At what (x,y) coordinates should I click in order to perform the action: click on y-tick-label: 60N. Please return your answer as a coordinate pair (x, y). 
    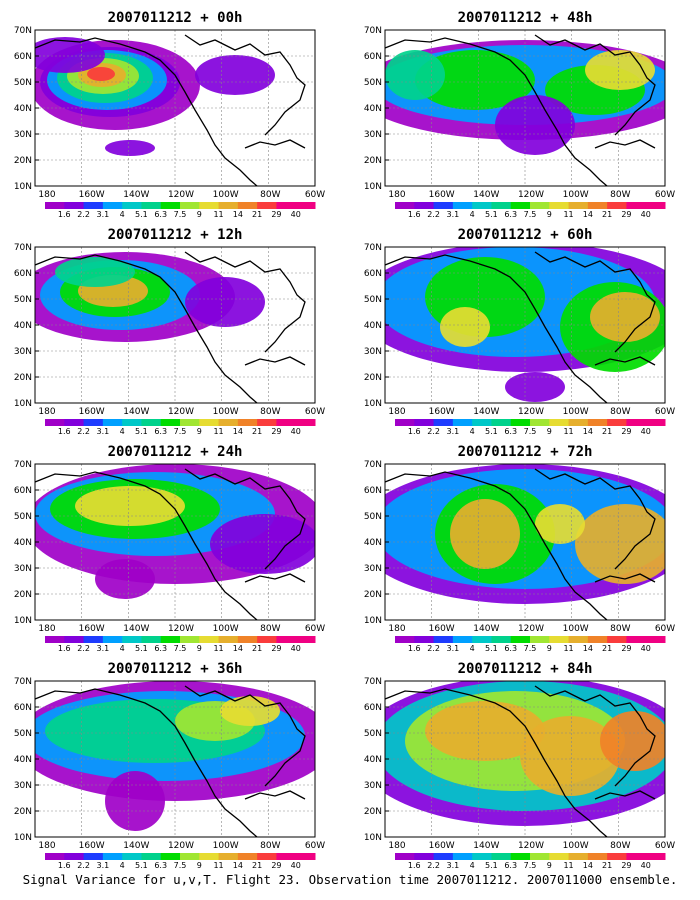
    Looking at the image, I should click on (373, 491).